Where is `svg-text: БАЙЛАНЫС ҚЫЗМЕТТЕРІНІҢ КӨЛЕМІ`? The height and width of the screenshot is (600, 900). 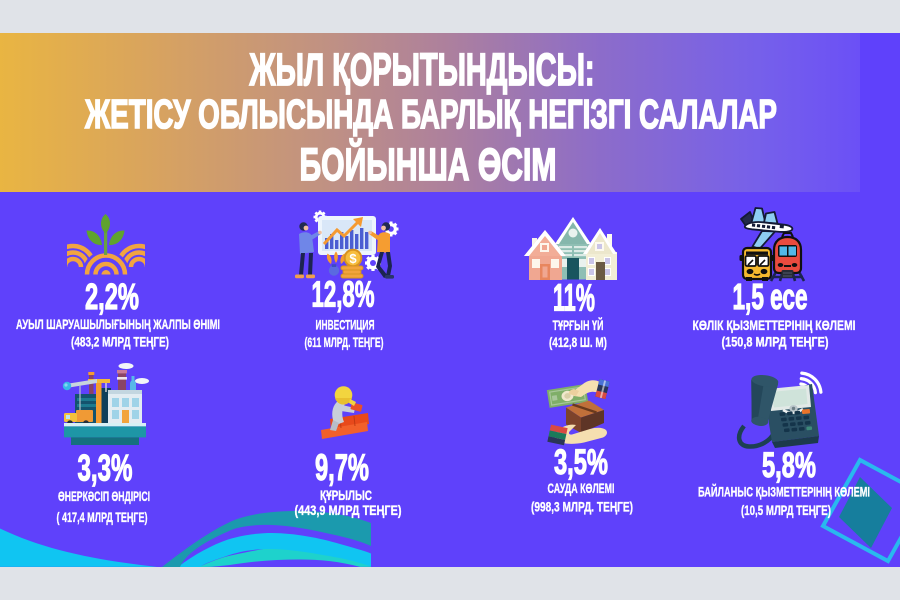 svg-text: БАЙЛАНЫС ҚЫЗМЕТТЕРІНІҢ КӨЛЕМІ is located at coordinates (784, 491).